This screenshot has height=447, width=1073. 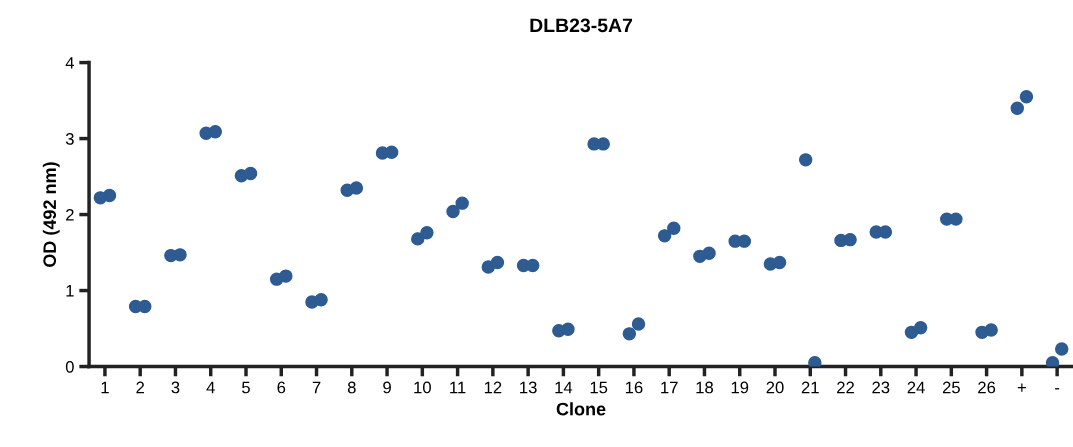 What do you see at coordinates (1057, 389) in the screenshot?
I see `x-tick-label: -` at bounding box center [1057, 389].